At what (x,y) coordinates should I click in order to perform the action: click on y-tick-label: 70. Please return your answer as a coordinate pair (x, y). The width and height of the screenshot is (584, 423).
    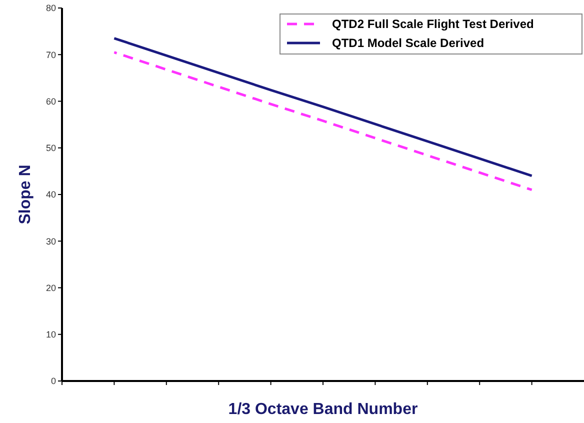
    Looking at the image, I should click on (51, 55).